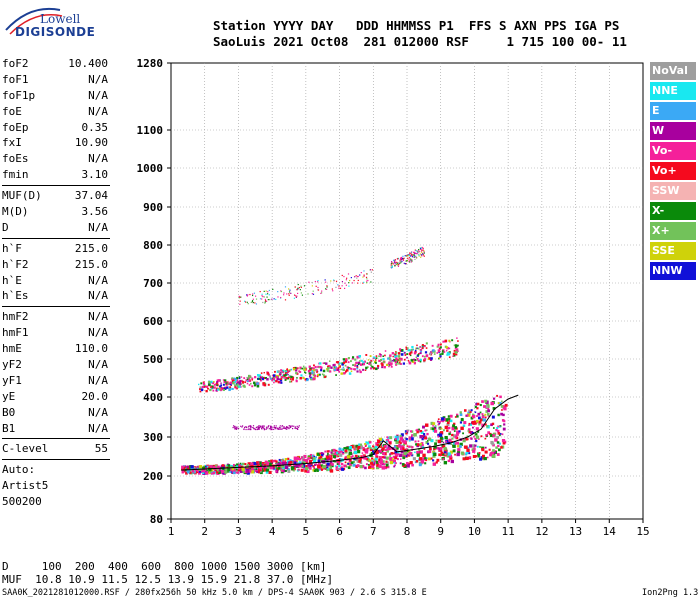 This screenshot has height=600, width=700. What do you see at coordinates (15, 159) in the screenshot?
I see `param-name: foEs` at bounding box center [15, 159].